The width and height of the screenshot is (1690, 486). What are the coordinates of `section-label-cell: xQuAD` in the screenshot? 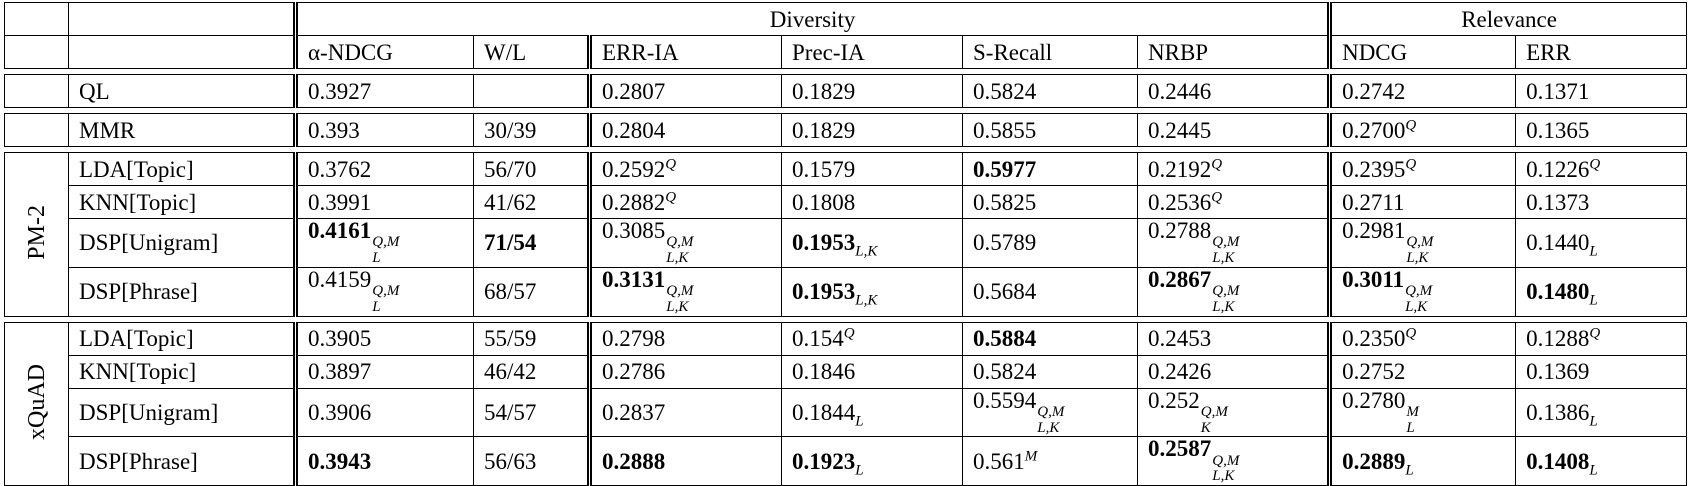 It's located at (36, 403).